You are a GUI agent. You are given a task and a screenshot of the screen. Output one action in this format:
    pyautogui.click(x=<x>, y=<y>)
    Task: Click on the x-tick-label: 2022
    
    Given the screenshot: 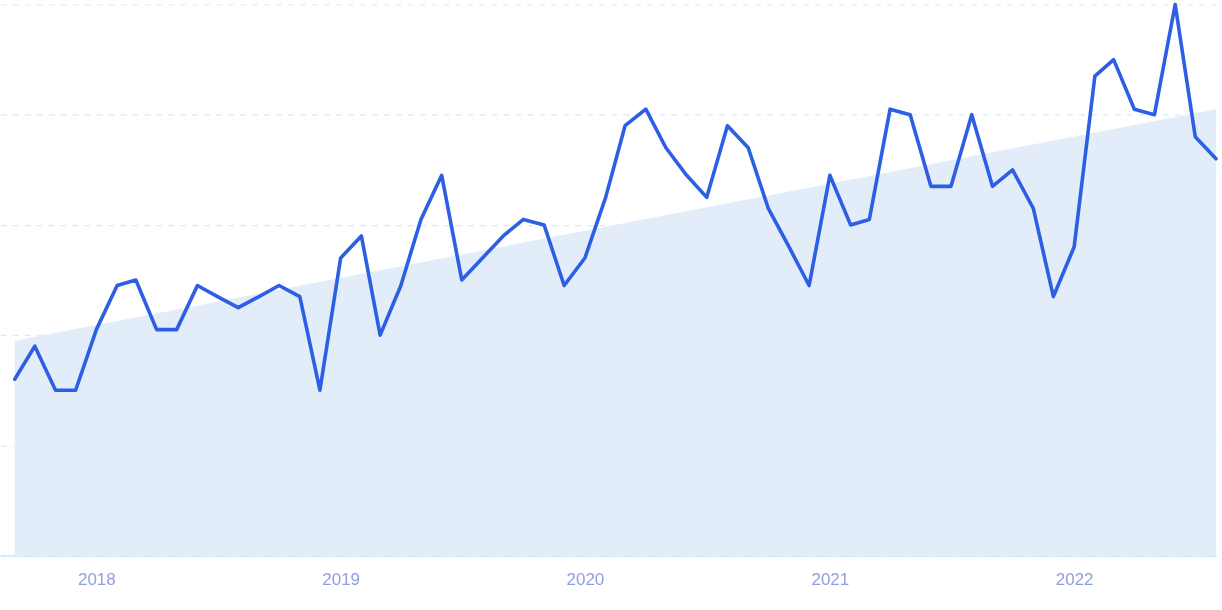 What is the action you would take?
    pyautogui.click(x=1074, y=580)
    